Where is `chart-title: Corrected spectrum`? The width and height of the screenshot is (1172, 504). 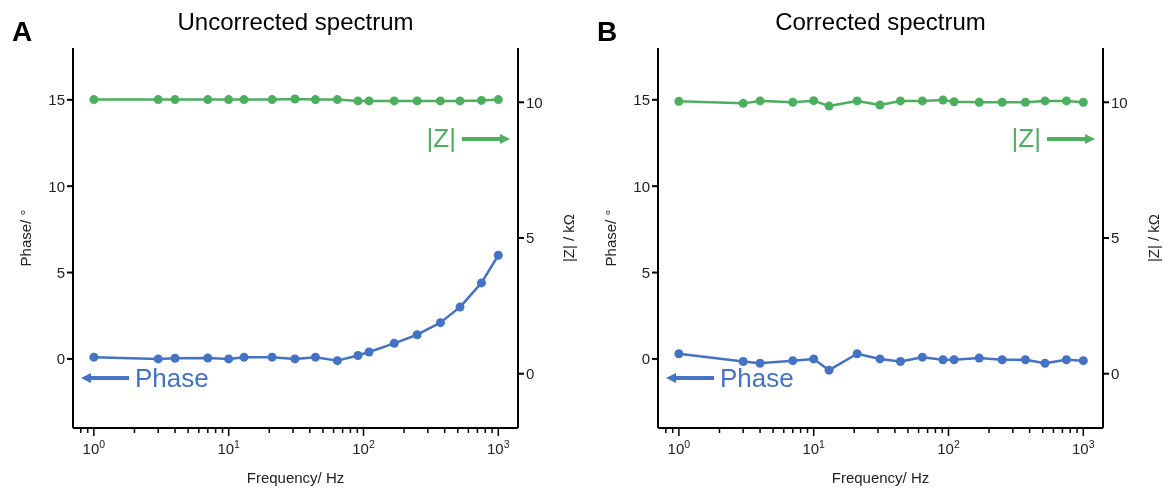 chart-title: Corrected spectrum is located at coordinates (880, 22).